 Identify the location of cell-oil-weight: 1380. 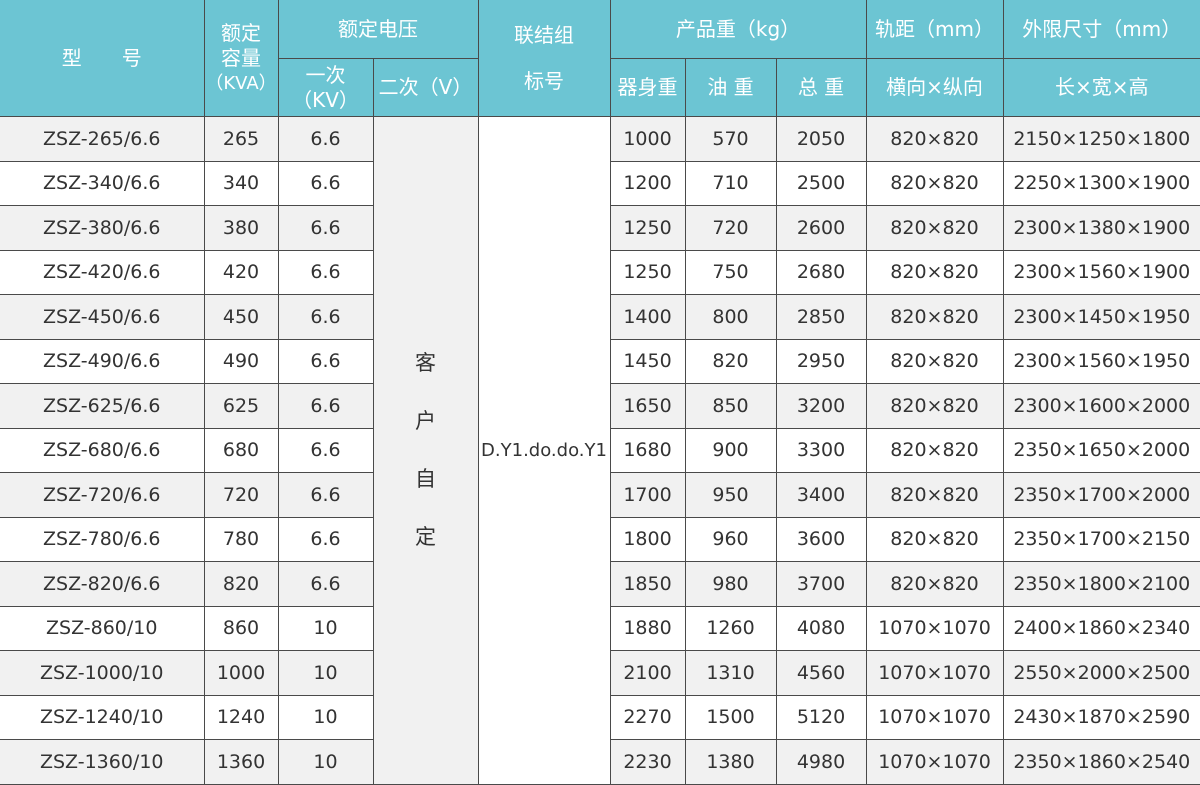
(730, 762).